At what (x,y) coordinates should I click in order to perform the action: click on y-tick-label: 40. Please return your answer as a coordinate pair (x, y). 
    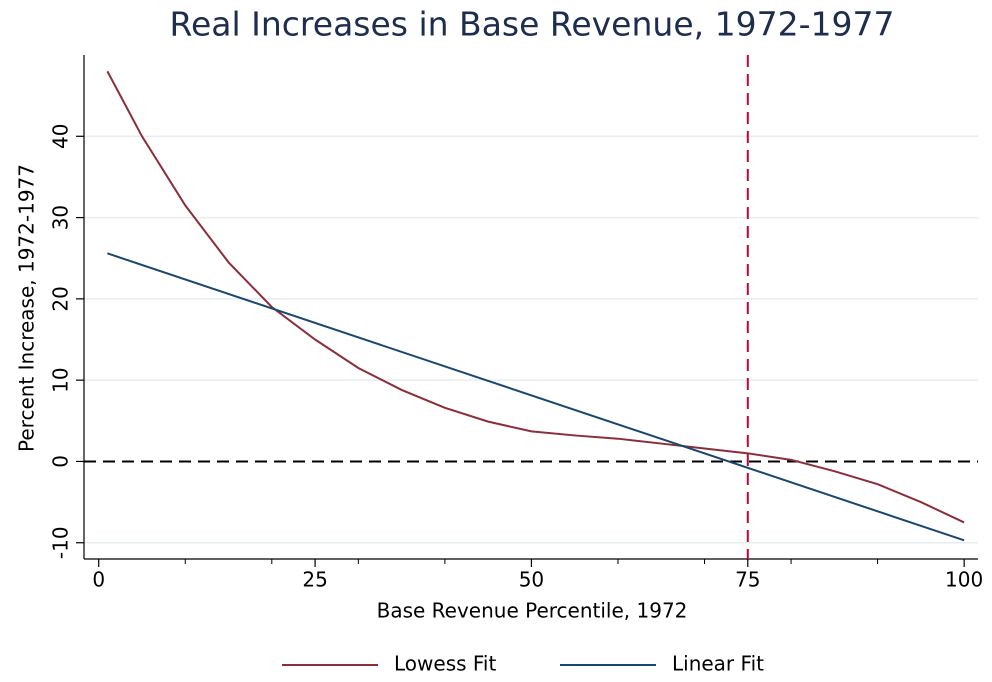
    Looking at the image, I should click on (61, 136).